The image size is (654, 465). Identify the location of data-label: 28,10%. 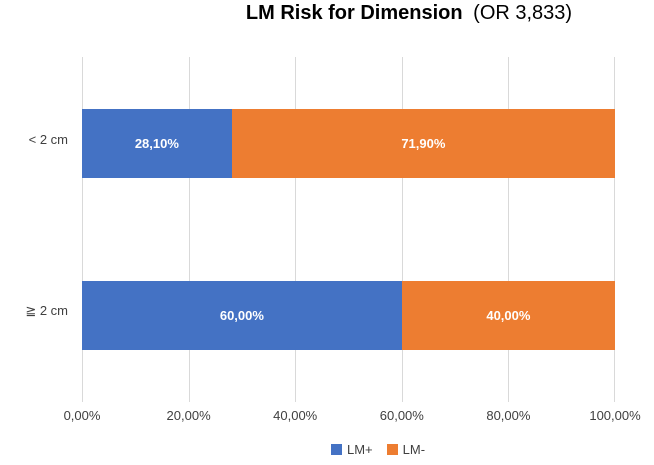
(156, 143).